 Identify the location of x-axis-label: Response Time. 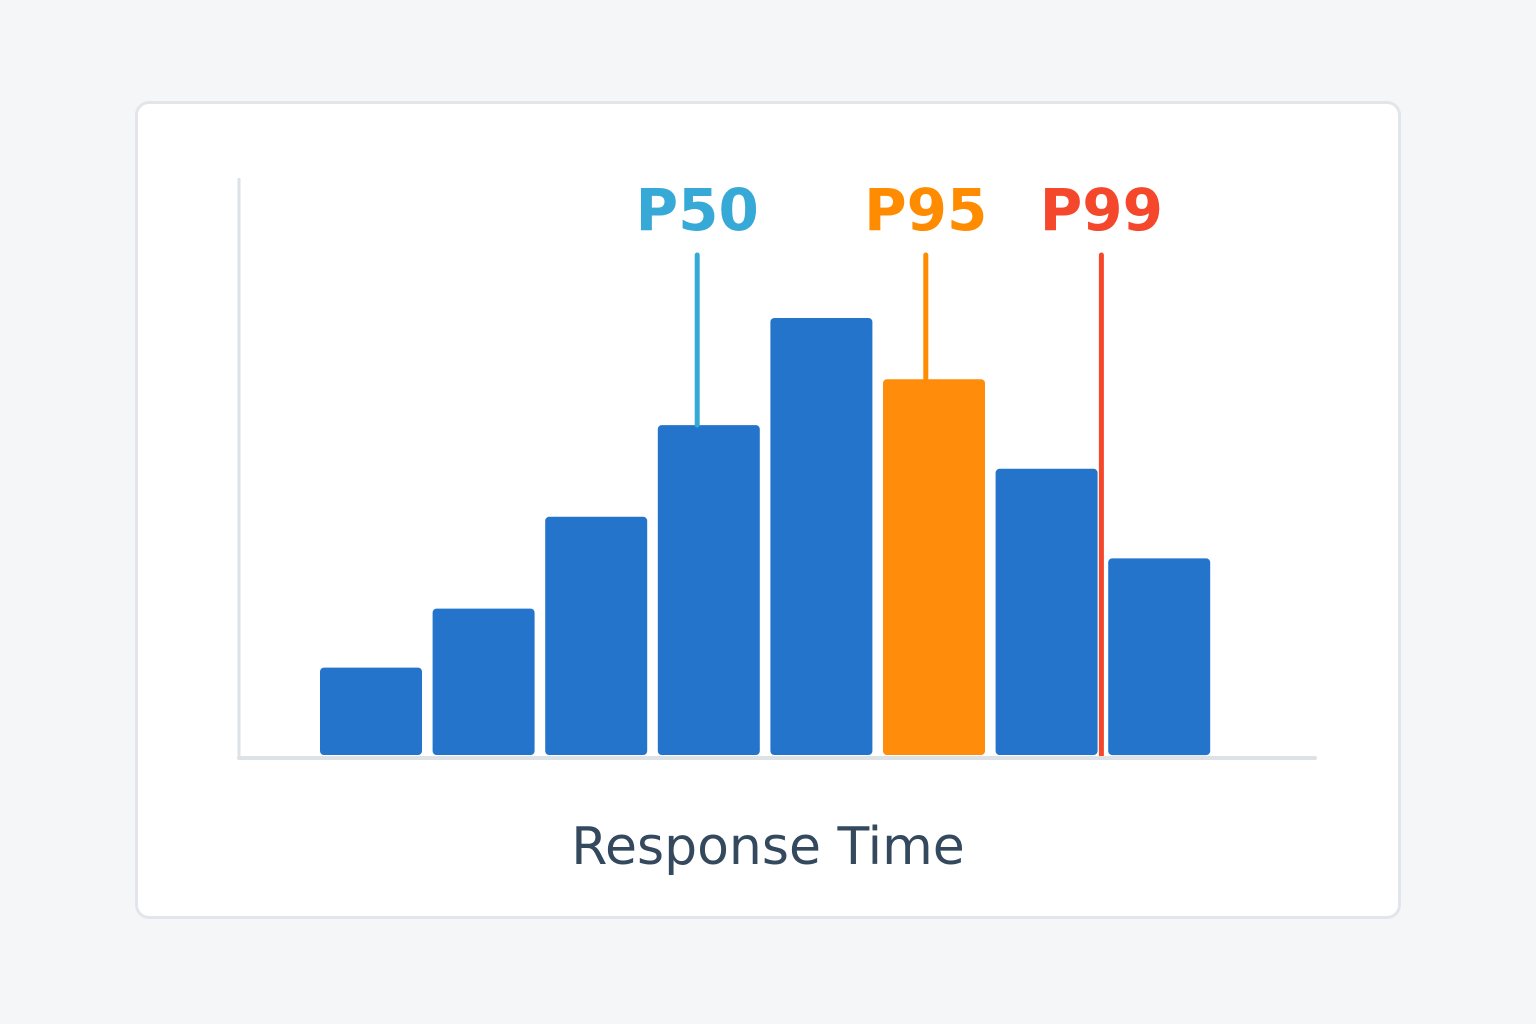
(768, 847).